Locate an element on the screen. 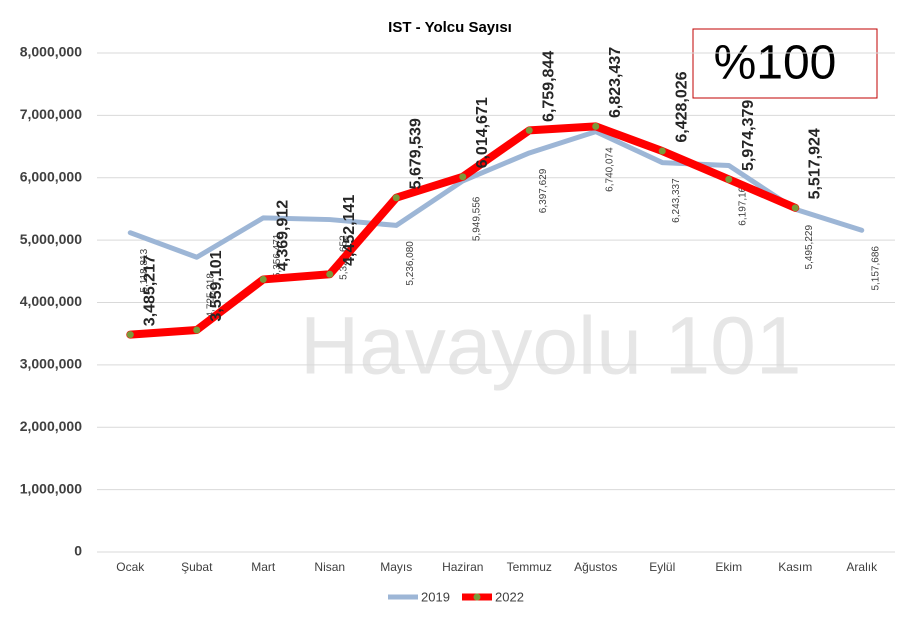 Image resolution: width=914 pixels, height=623 pixels. x-tick-label: Haziran is located at coordinates (462, 567).